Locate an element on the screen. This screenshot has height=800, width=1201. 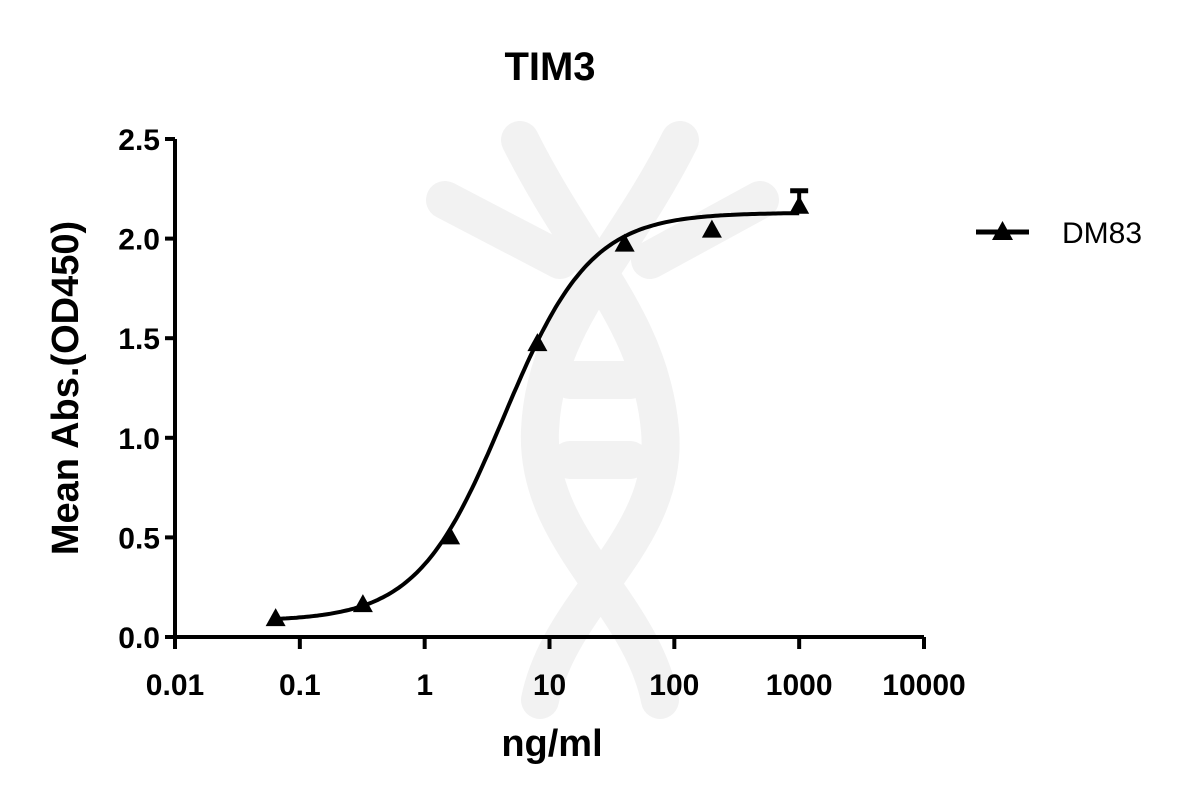
x-tick-label: 1 is located at coordinates (424, 685).